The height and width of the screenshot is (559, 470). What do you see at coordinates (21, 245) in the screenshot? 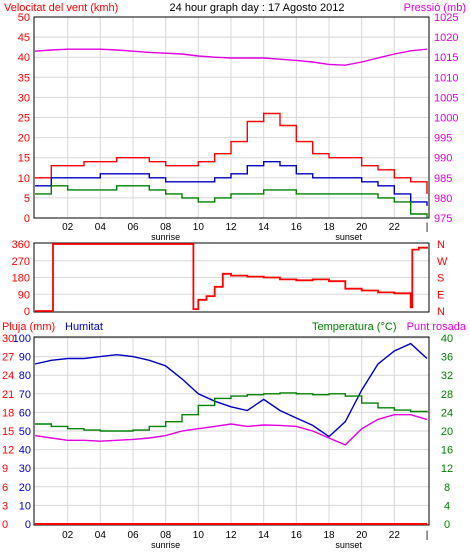
I see `y-tick-label: 360` at bounding box center [21, 245].